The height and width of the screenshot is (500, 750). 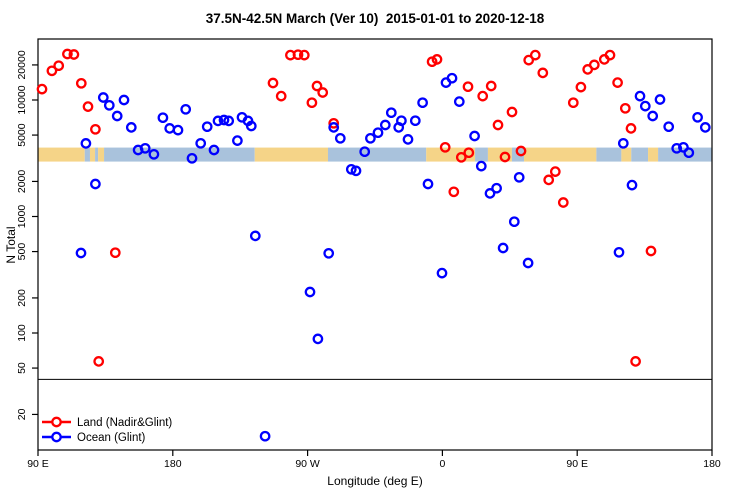 I want to click on x-axis: 90 E 180 90 W 0 90 E 180, so click(x=374, y=460).